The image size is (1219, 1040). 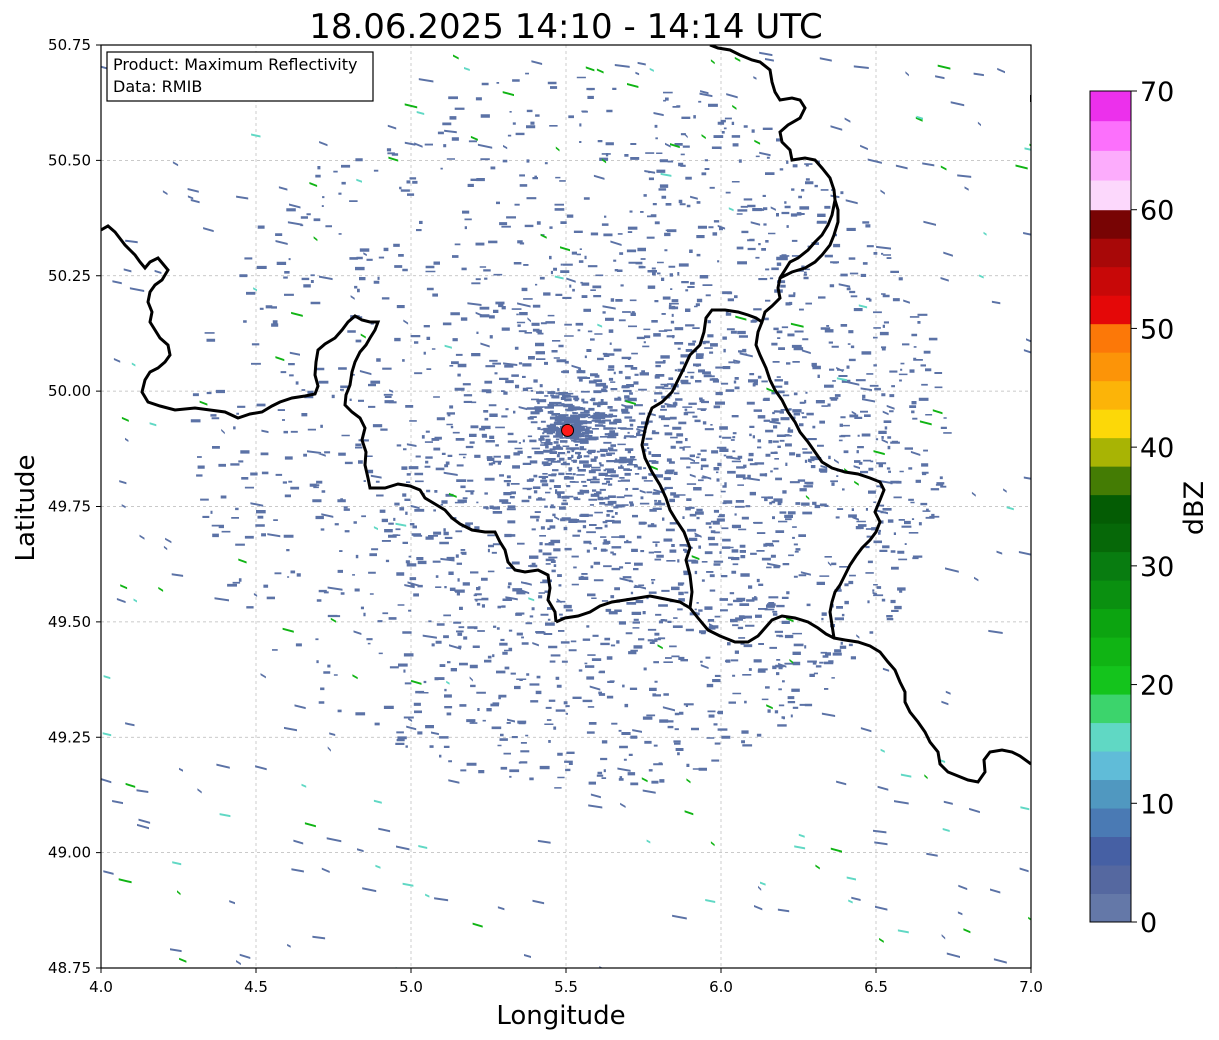 I want to click on y-tick-label: 50.75, so click(x=69, y=45).